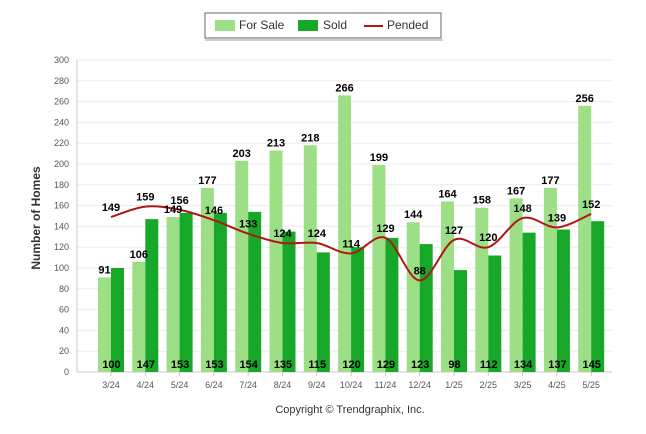 This screenshot has width=646, height=434. What do you see at coordinates (413, 215) in the screenshot?
I see `for-sale-value-label: 144` at bounding box center [413, 215].